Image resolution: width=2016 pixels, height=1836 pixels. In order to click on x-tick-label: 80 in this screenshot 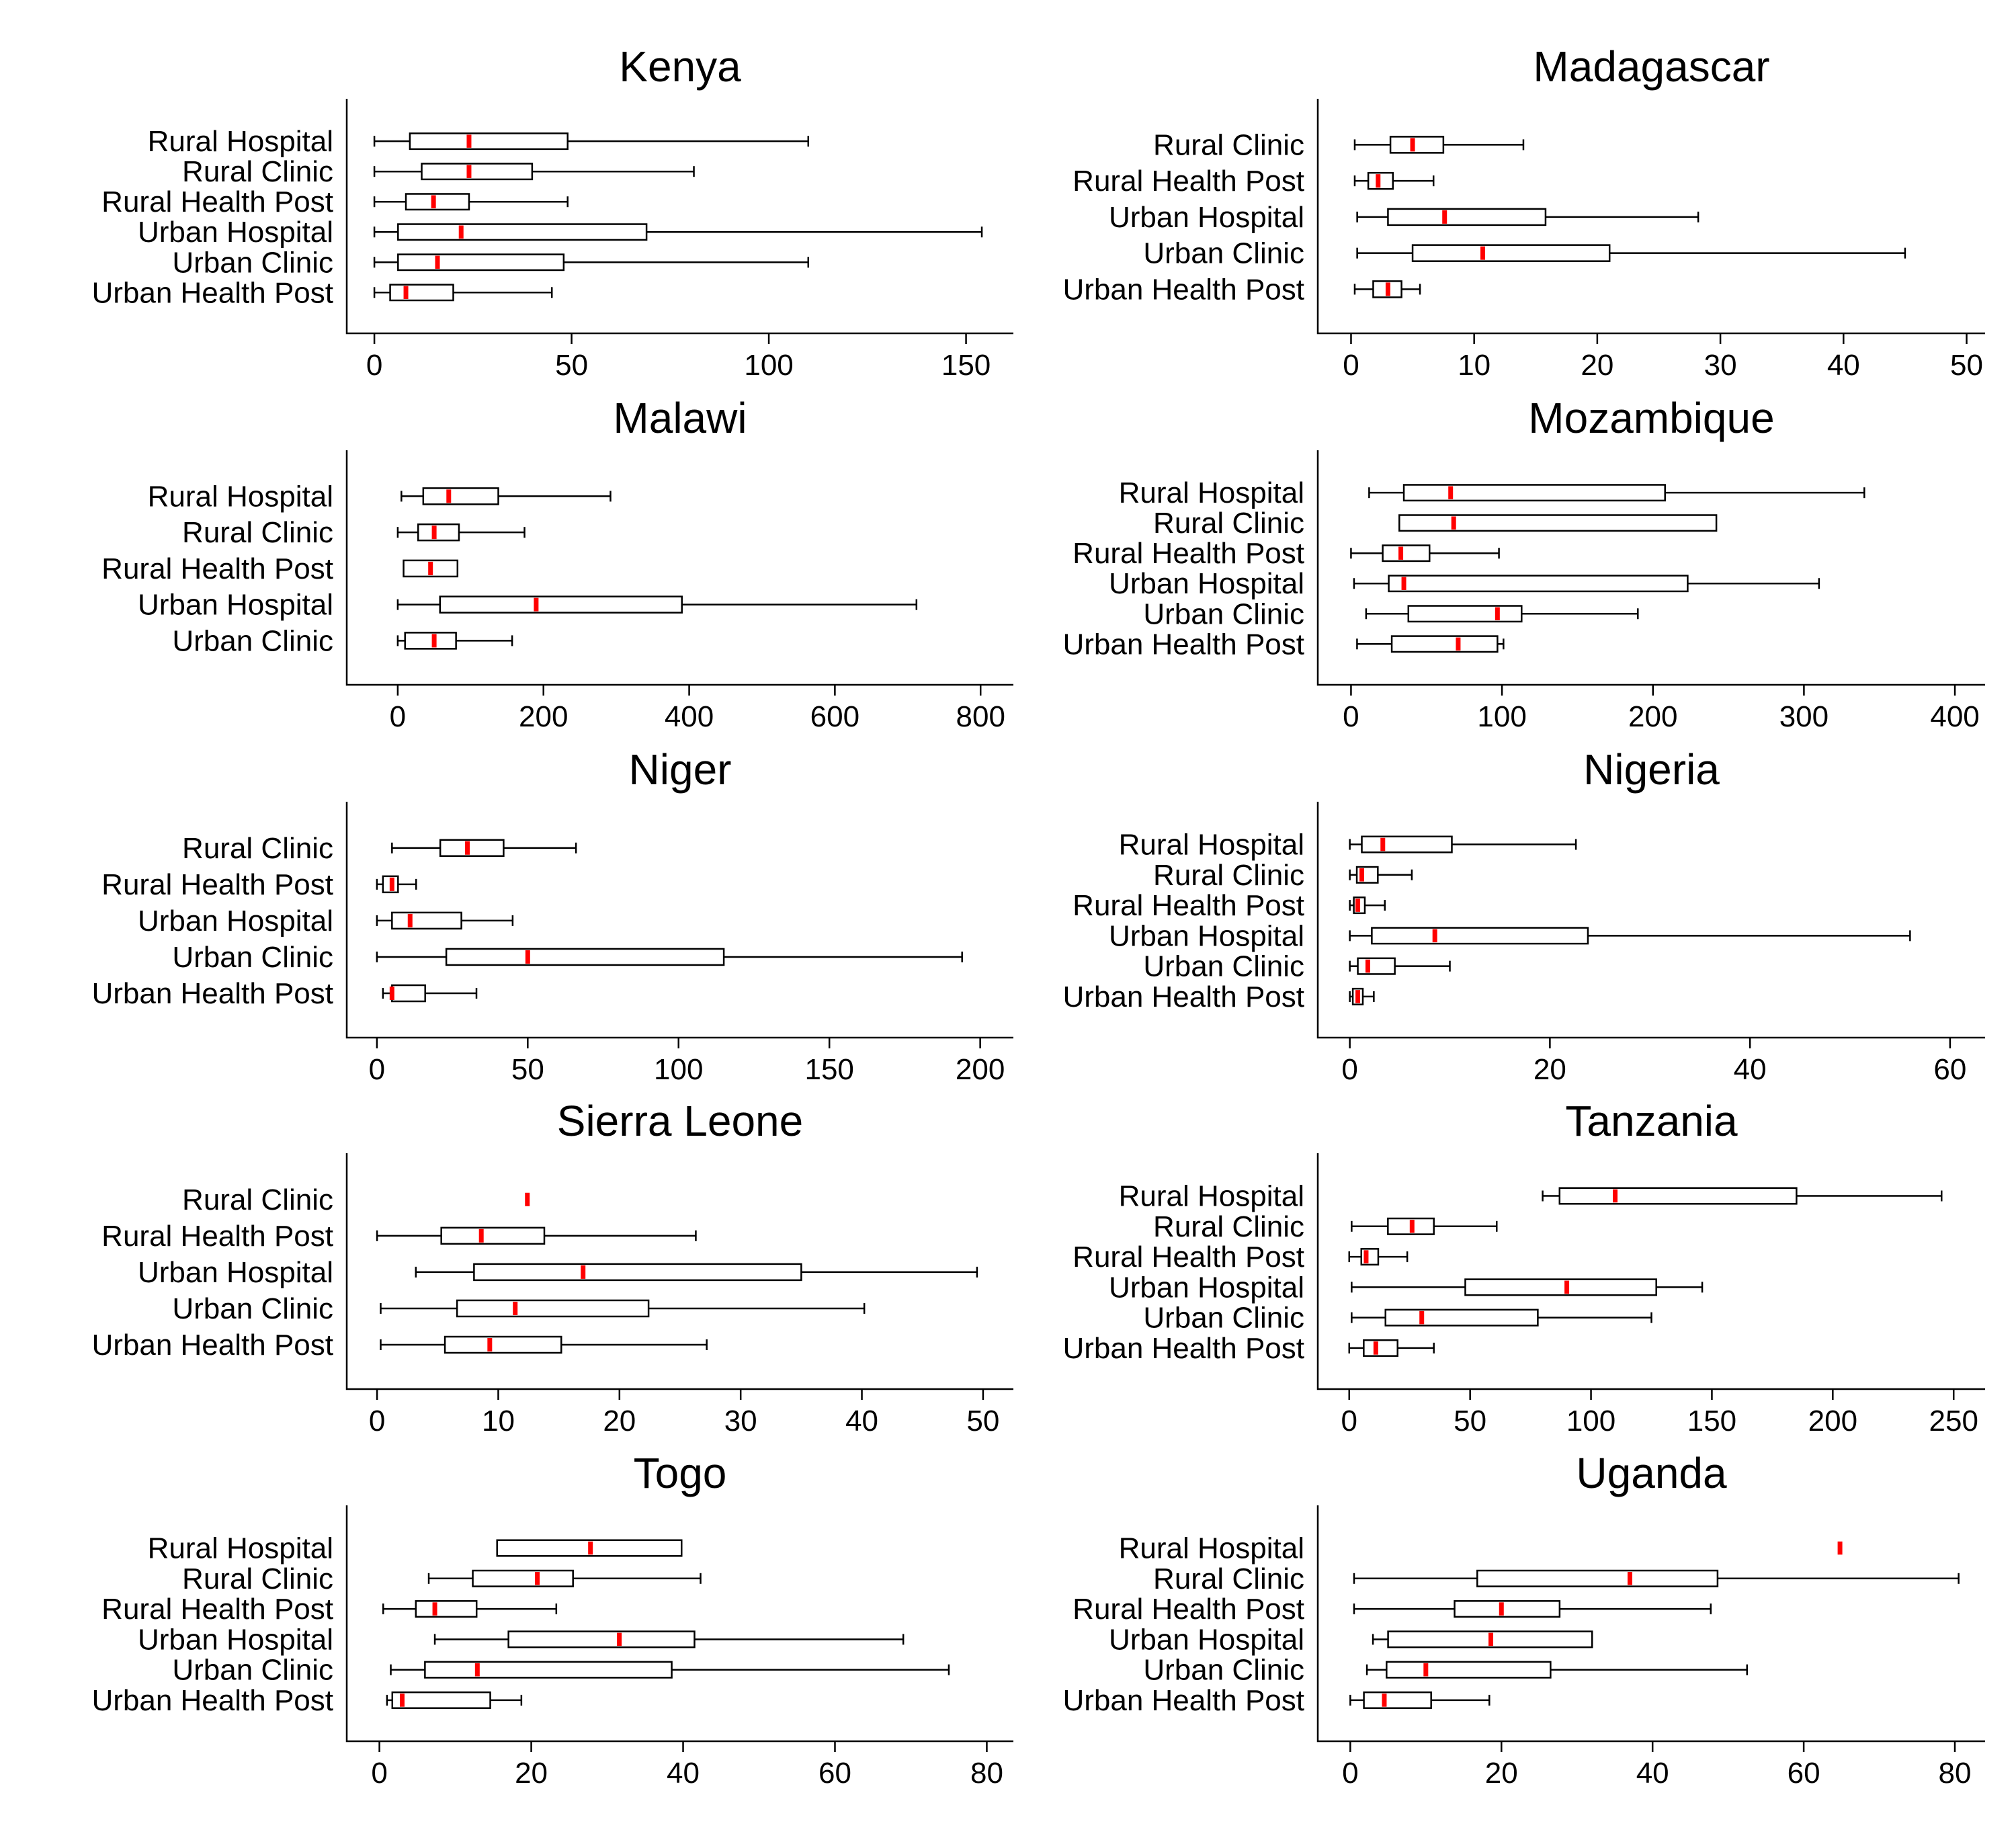, I will do `click(1955, 1773)`.